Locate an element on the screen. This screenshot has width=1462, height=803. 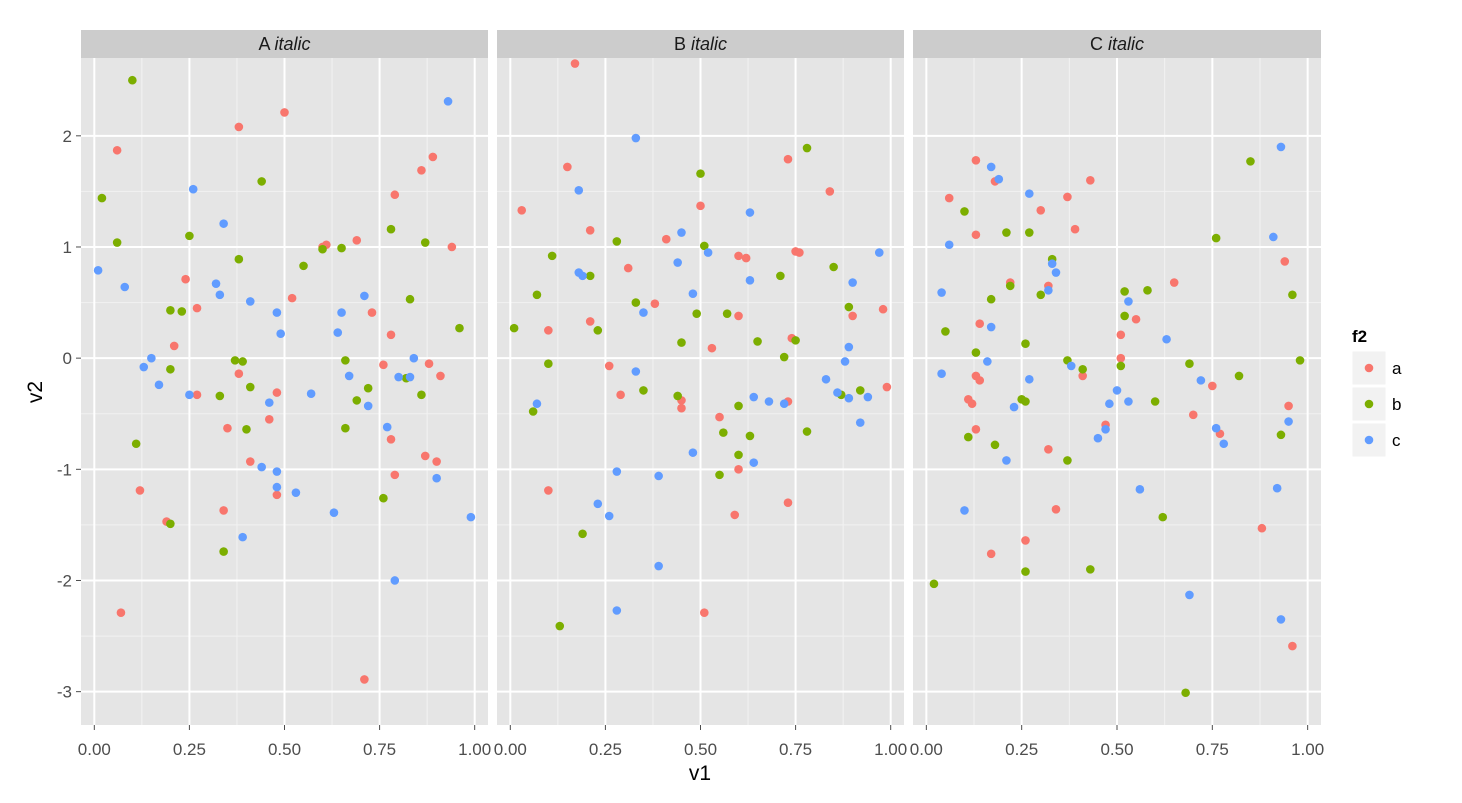
y-tick-labels: -3 -2 -1 0 1 2 is located at coordinates (69, 414).